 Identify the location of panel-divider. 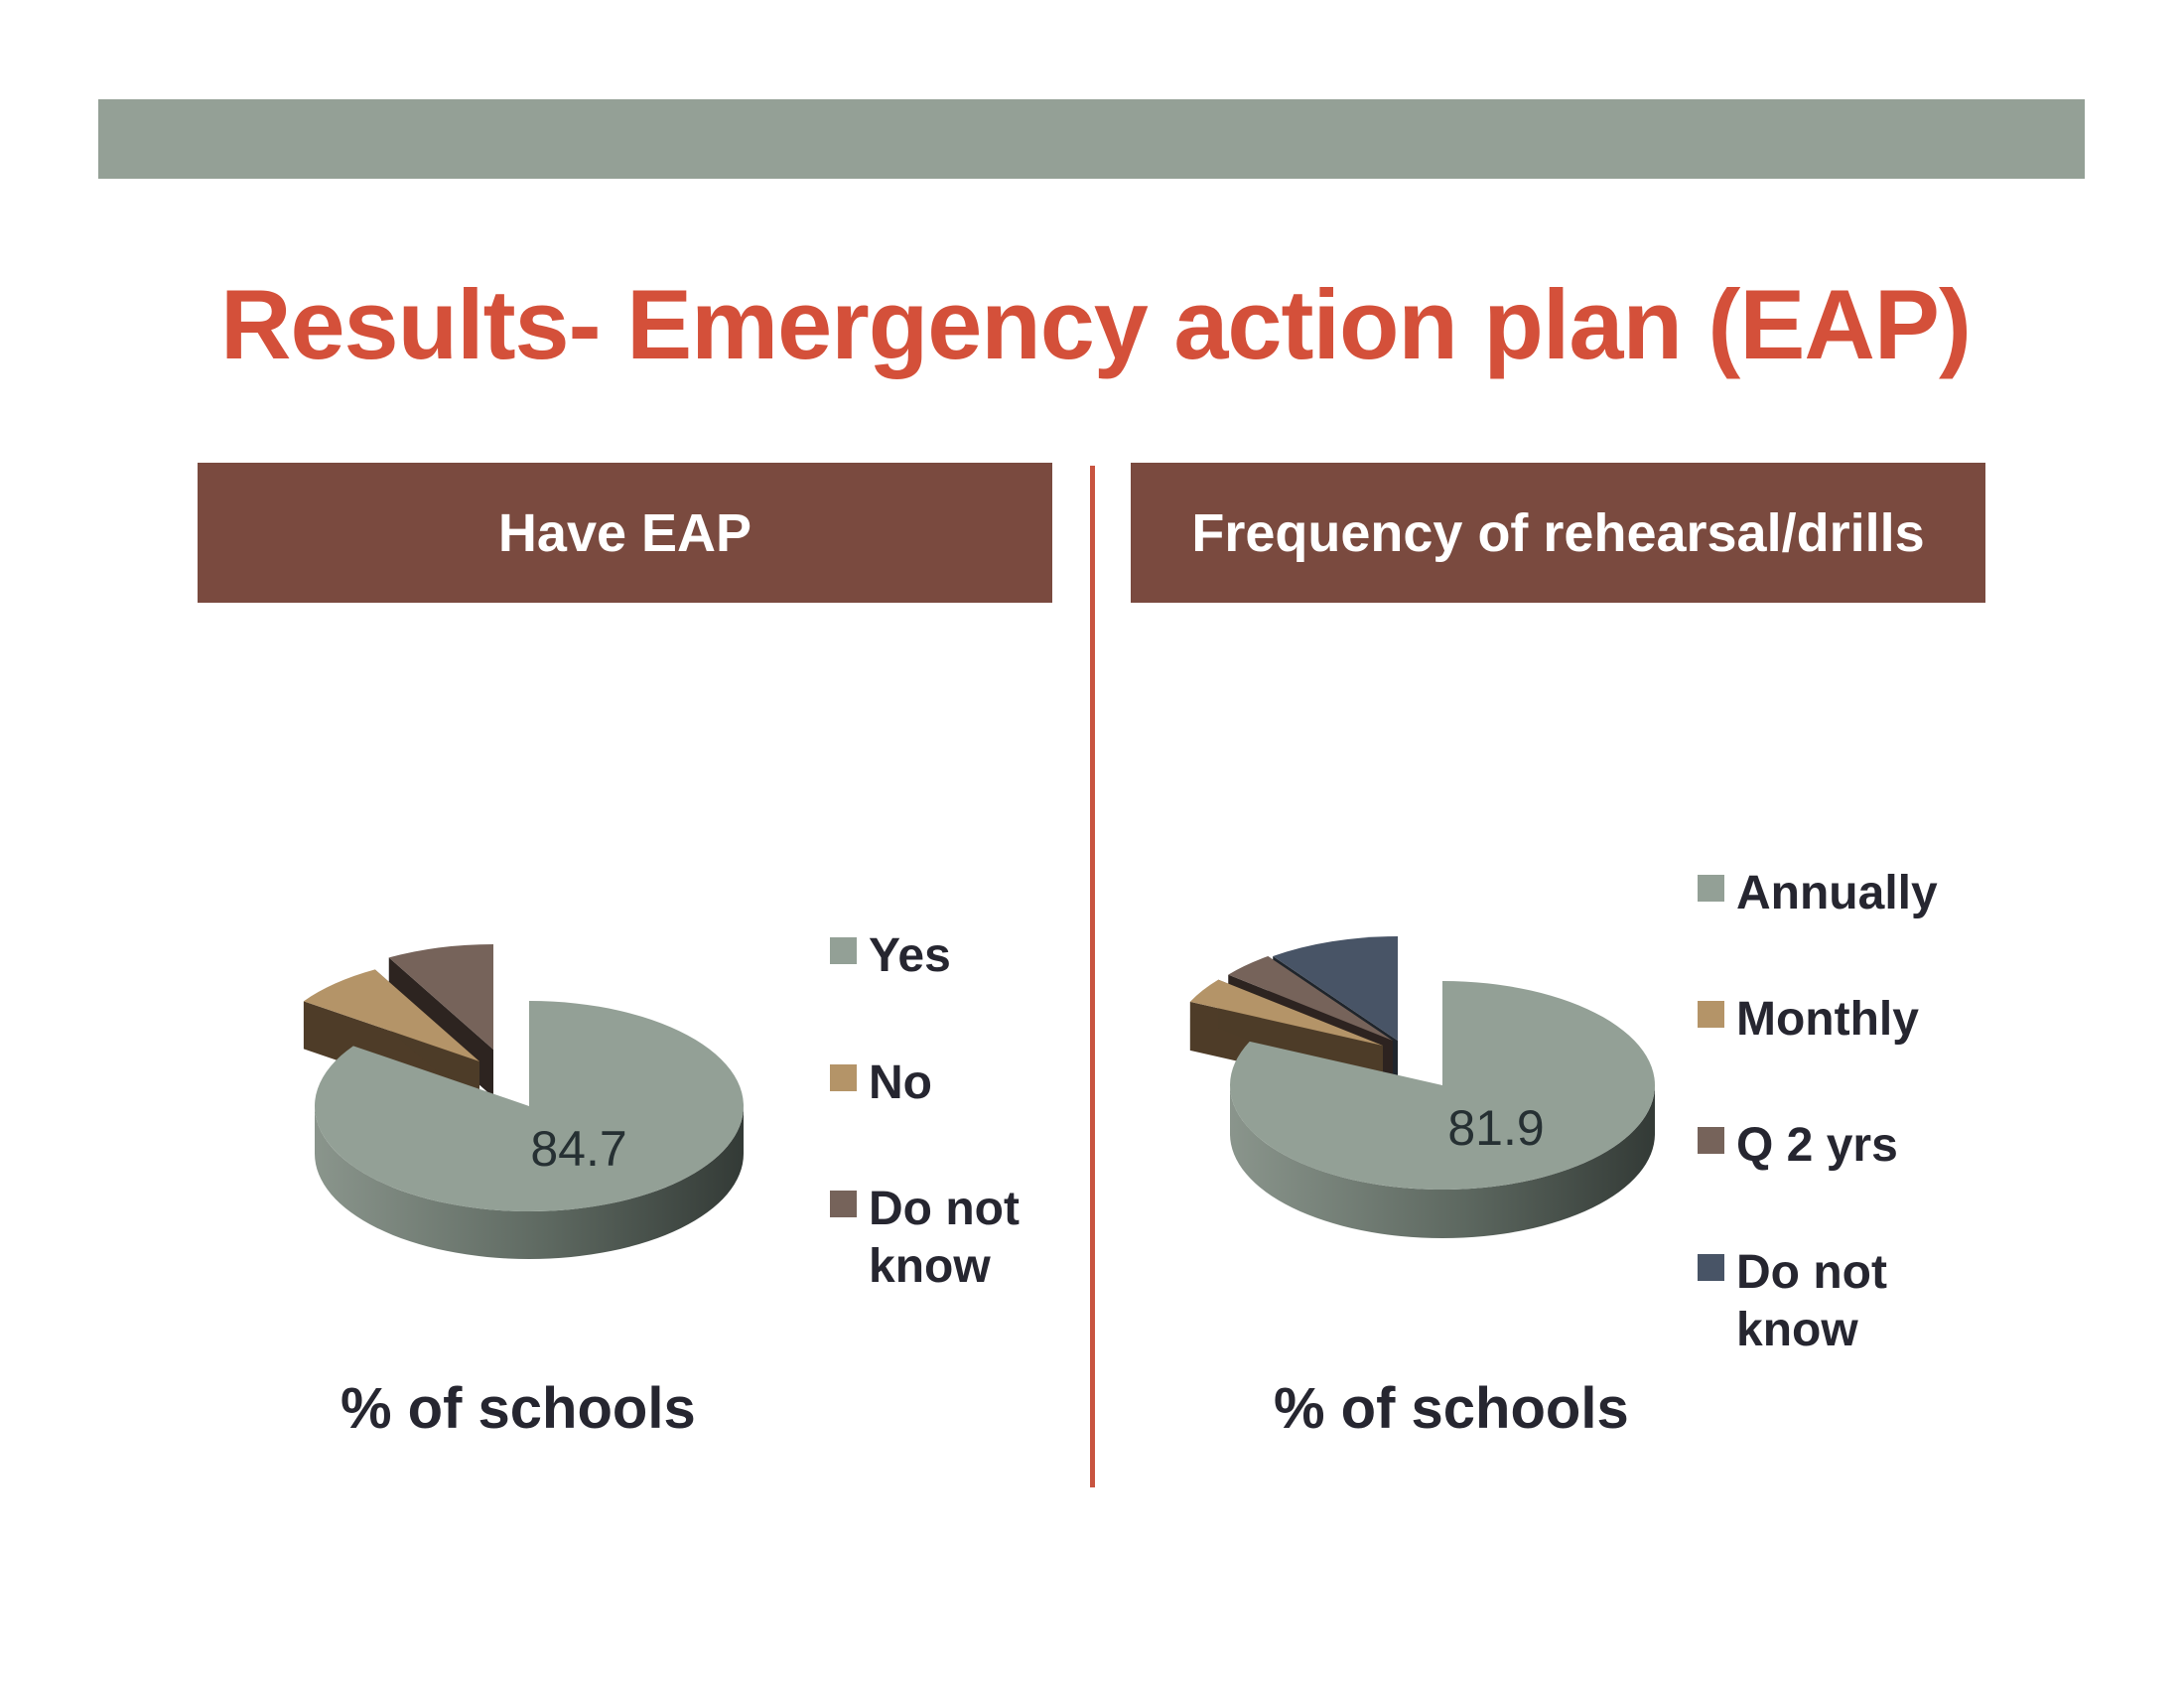
(1092, 976).